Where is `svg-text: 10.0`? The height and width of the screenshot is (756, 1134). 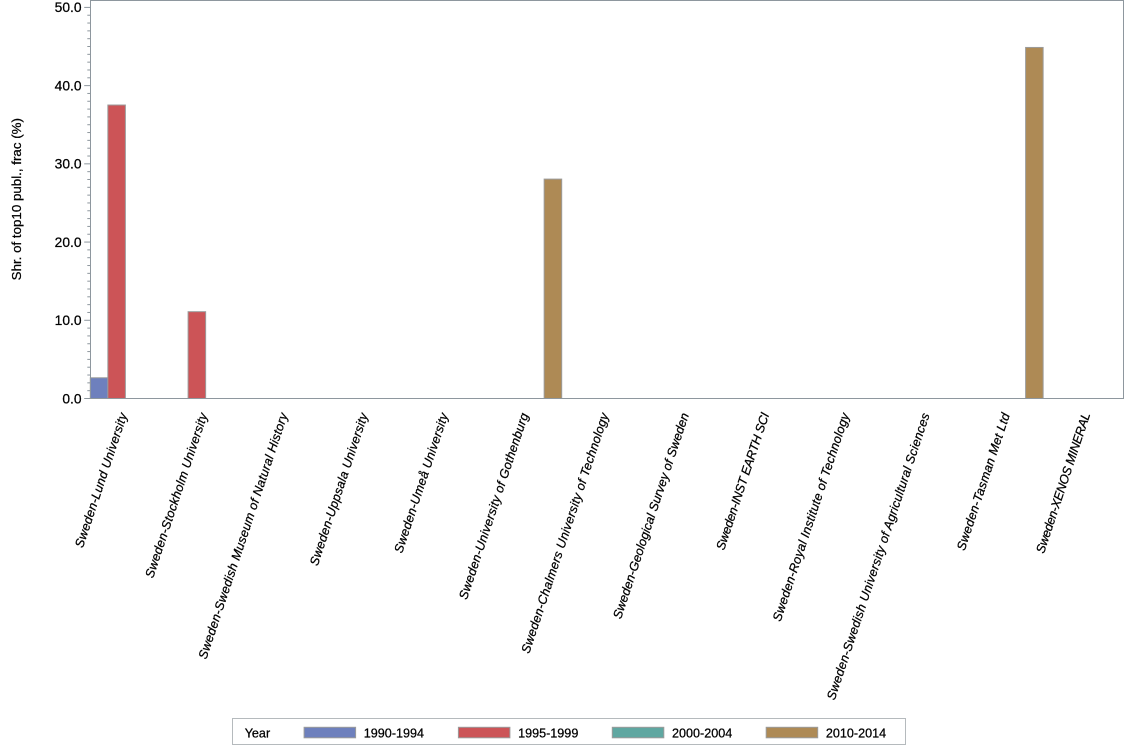 svg-text: 10.0 is located at coordinates (68, 320).